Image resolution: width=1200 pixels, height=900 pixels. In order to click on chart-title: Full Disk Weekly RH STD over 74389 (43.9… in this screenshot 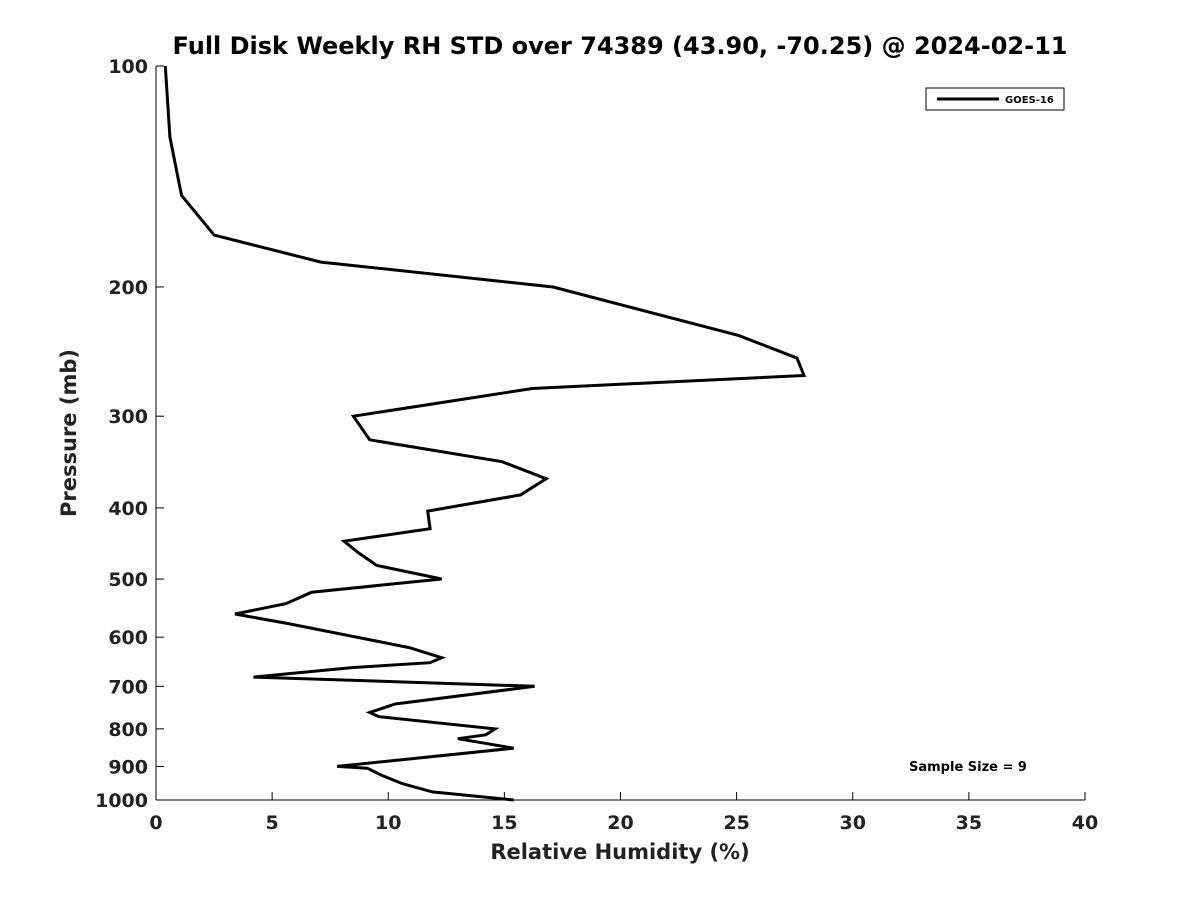, I will do `click(620, 46)`.